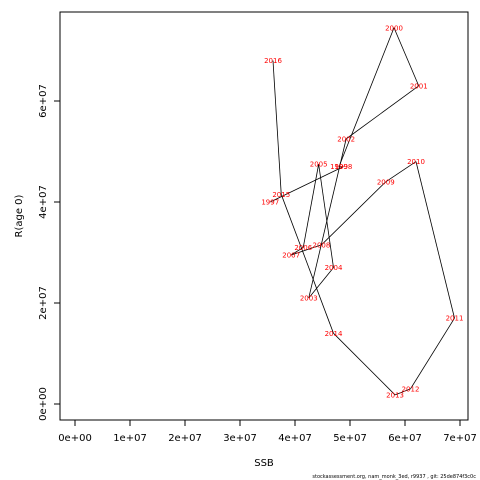  What do you see at coordinates (319, 165) in the screenshot?
I see `point-label-2005: 2005` at bounding box center [319, 165].